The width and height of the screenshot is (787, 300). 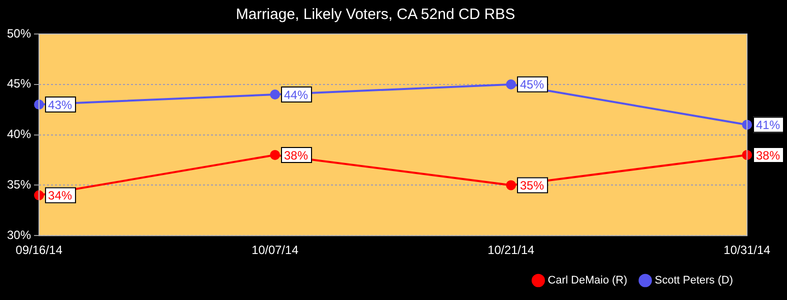 What do you see at coordinates (19, 235) in the screenshot?
I see `y-tick-label: 30%` at bounding box center [19, 235].